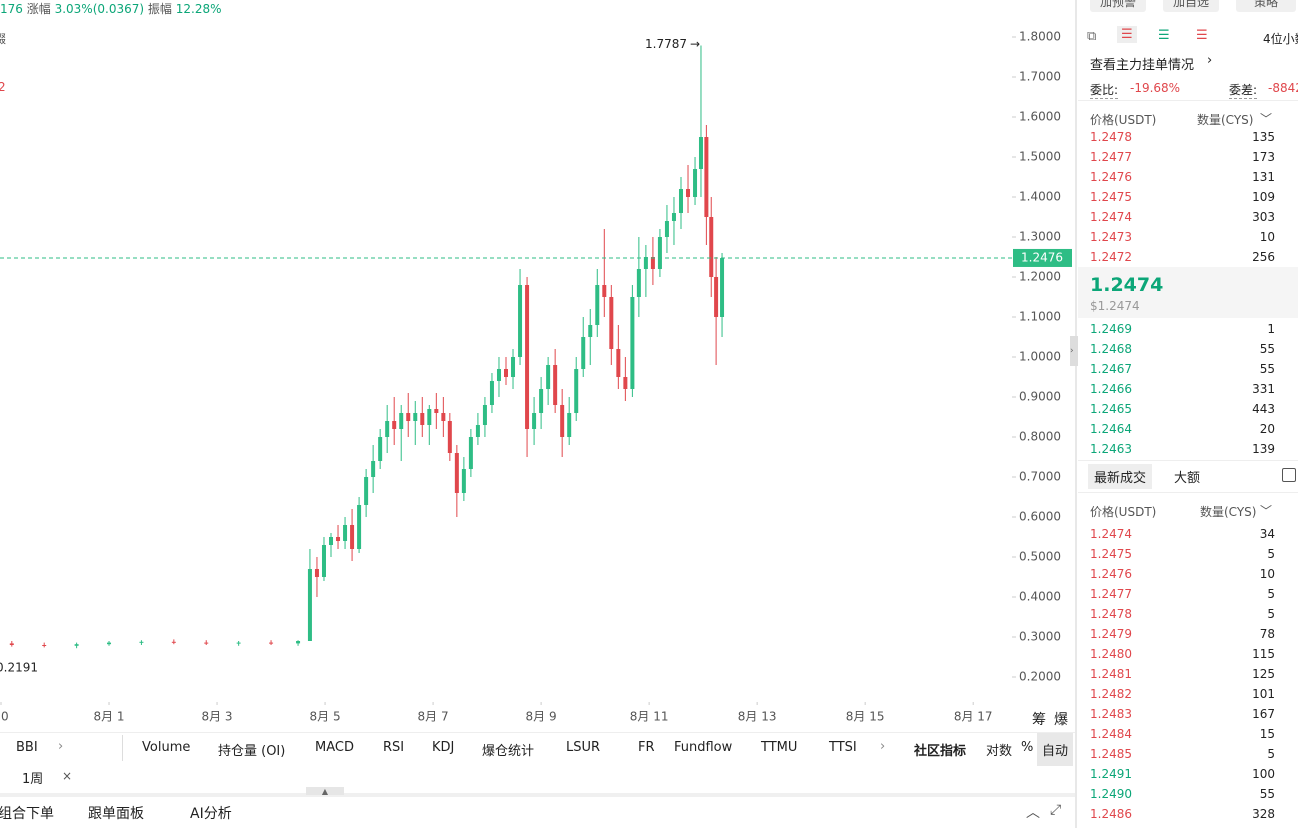  What do you see at coordinates (1040, 437) in the screenshot?
I see `y-tick-label: 0.8000` at bounding box center [1040, 437].